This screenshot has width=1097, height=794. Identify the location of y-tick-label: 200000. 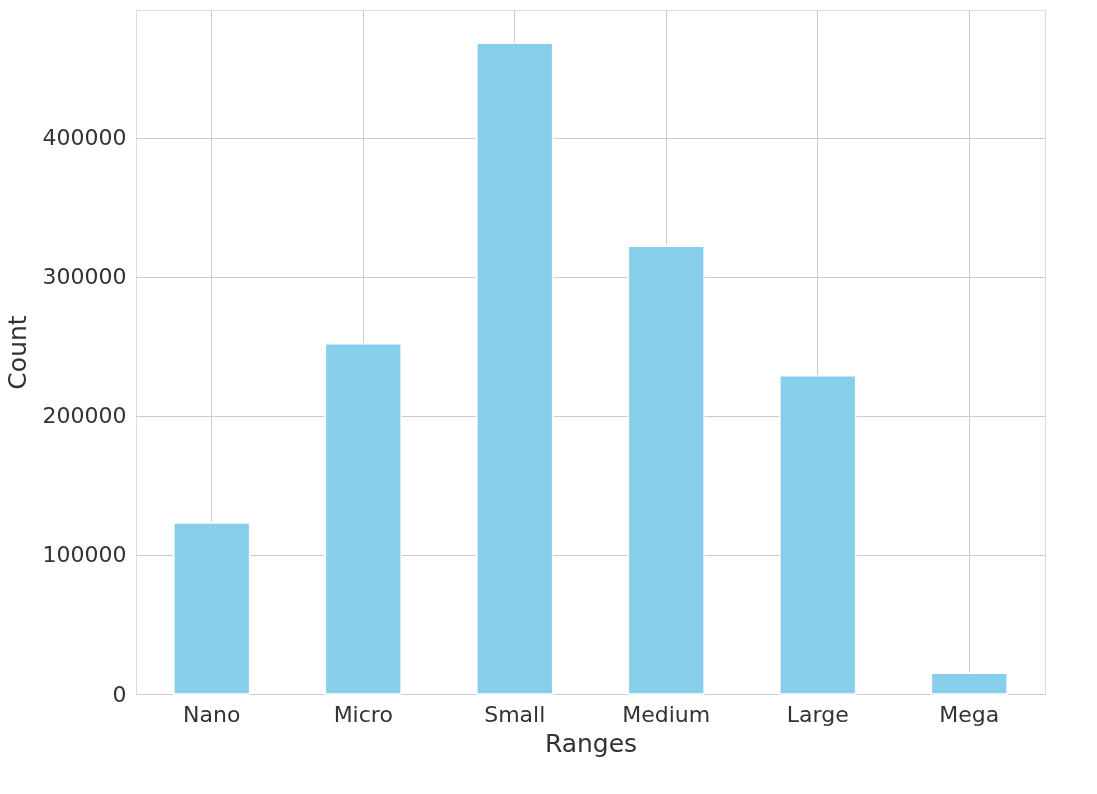
(84, 416).